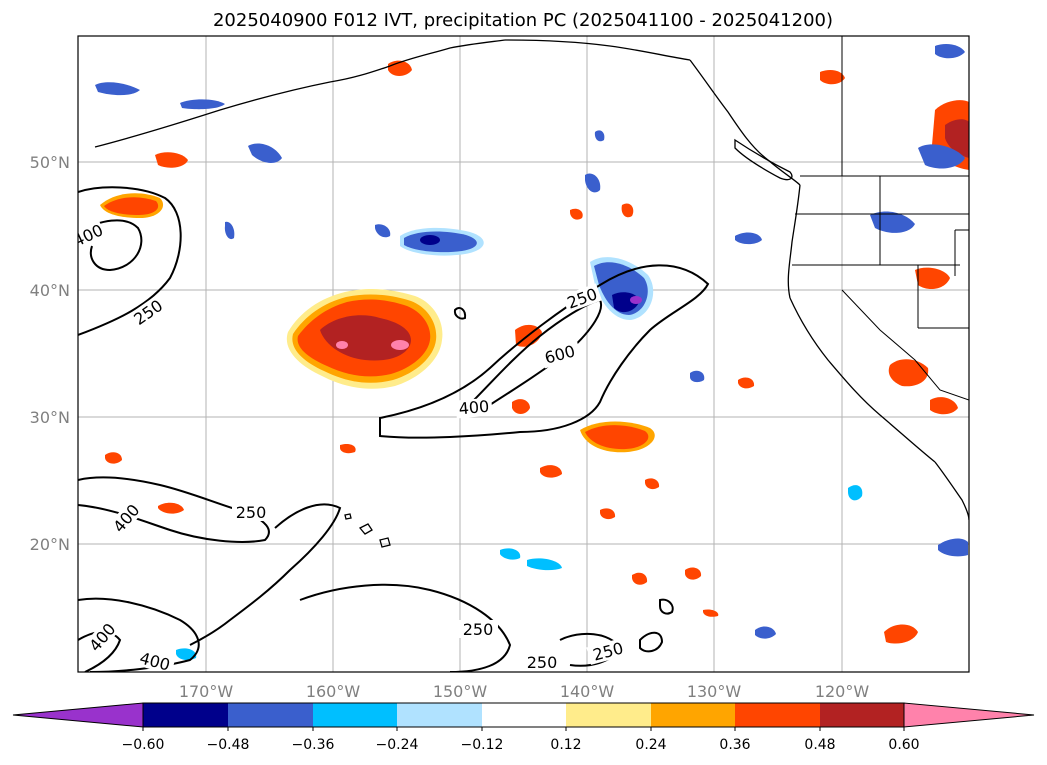 Image resolution: width=1047 pixels, height=765 pixels. Describe the element at coordinates (544, 351) in the screenshot. I see `ivt-contour-250-ar` at that location.